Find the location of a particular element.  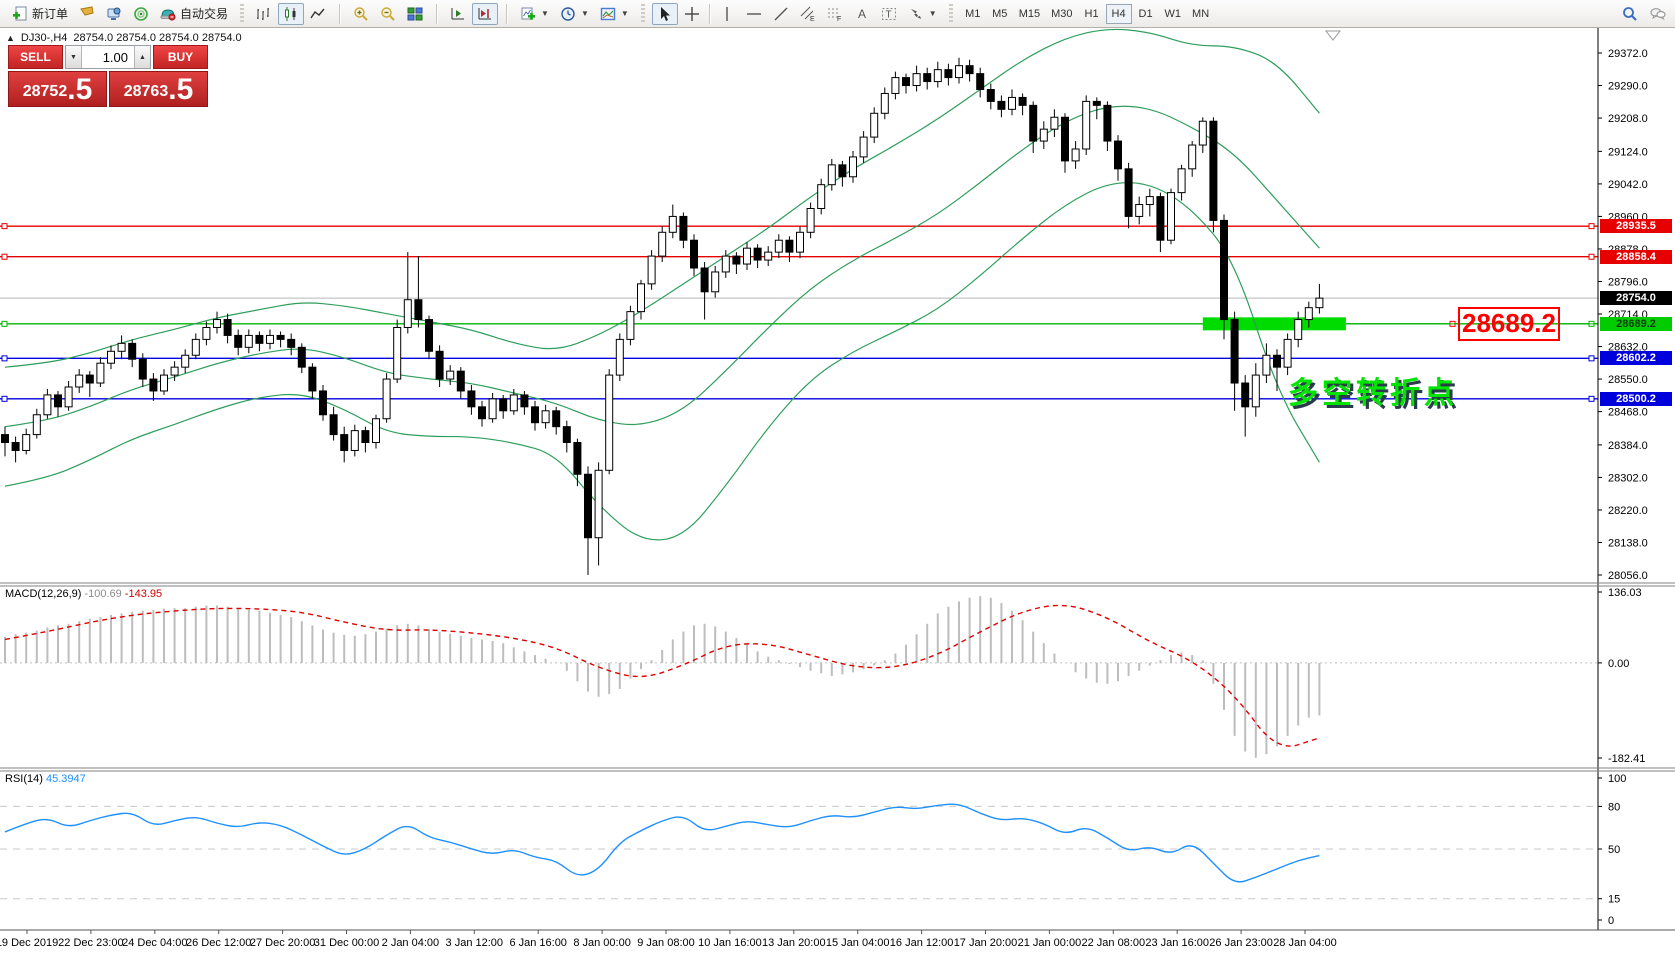

timeframe-group: M1 M5 M15 M30 H1 H4 D1 W1 MN is located at coordinates (1087, 14).